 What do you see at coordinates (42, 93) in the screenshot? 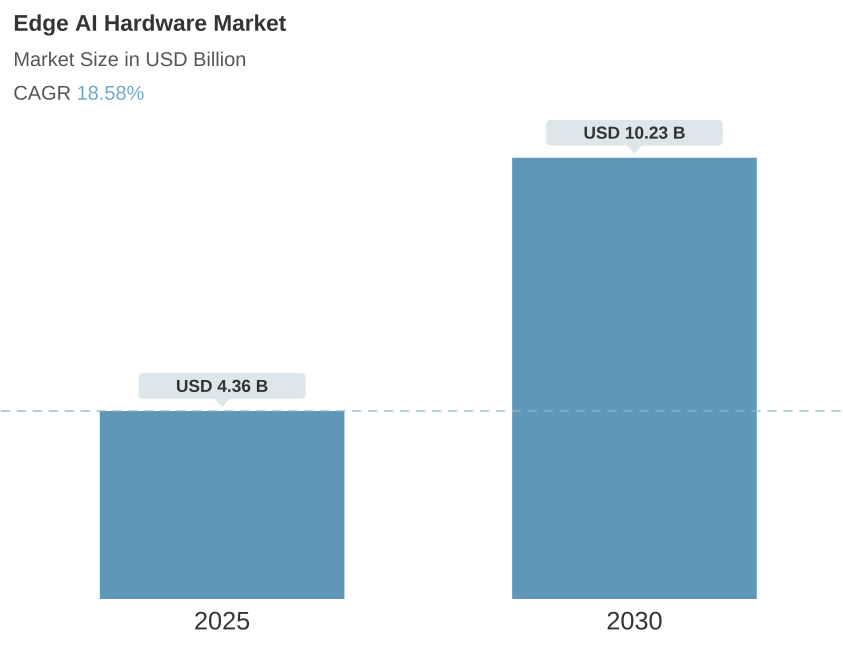
I see `text: CAGR` at bounding box center [42, 93].